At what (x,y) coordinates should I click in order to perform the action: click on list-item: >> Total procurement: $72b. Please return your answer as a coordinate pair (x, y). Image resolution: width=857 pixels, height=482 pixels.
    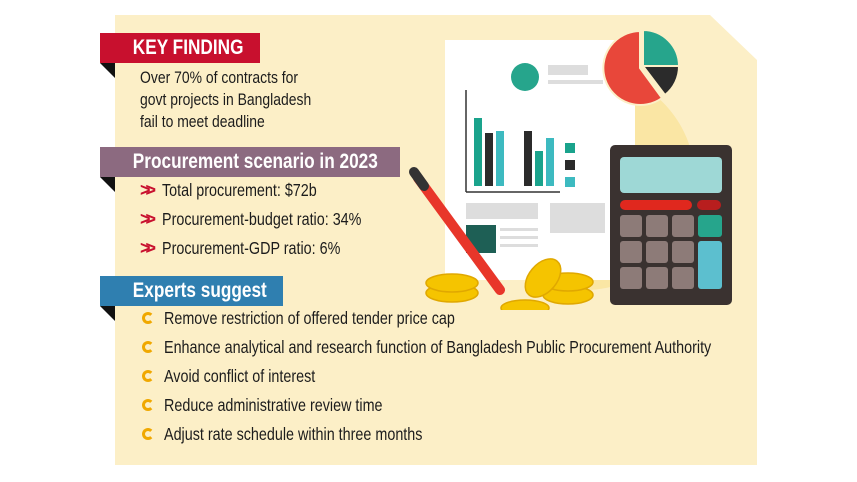
    Looking at the image, I should click on (228, 189).